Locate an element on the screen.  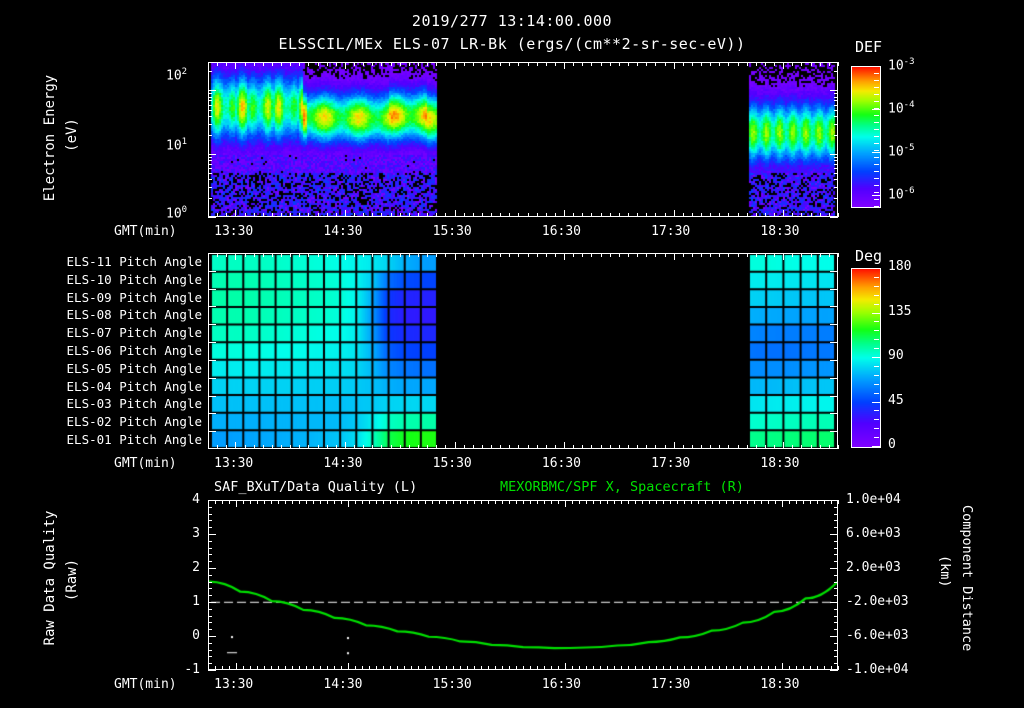
data-quality-distance-panel is located at coordinates (523, 585).